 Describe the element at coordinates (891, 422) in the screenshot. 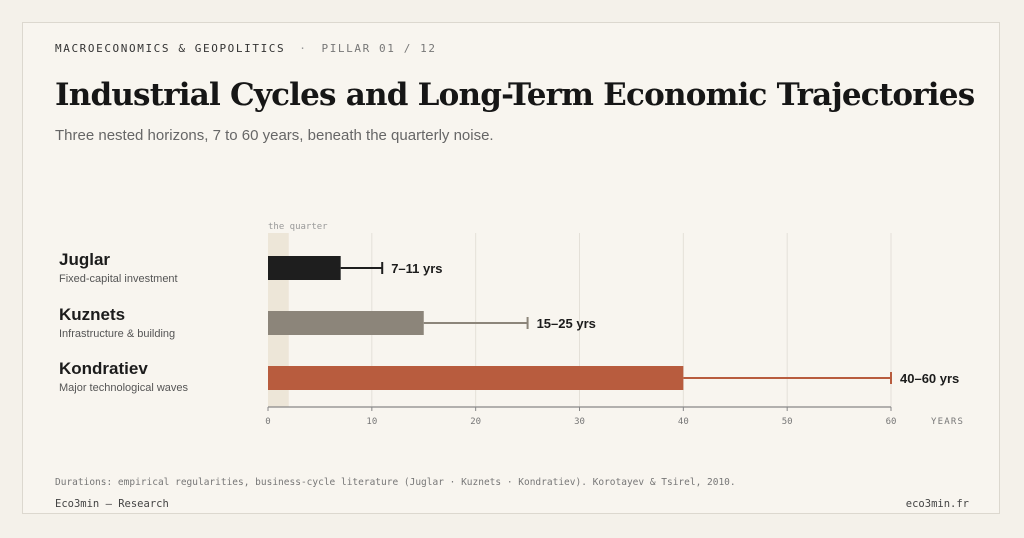

I see `x-tick-label: 60` at that location.